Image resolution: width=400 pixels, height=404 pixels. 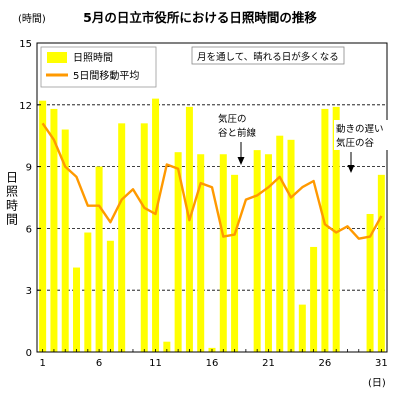 What do you see at coordinates (99, 363) in the screenshot?
I see `x-tick-label: 6` at bounding box center [99, 363].